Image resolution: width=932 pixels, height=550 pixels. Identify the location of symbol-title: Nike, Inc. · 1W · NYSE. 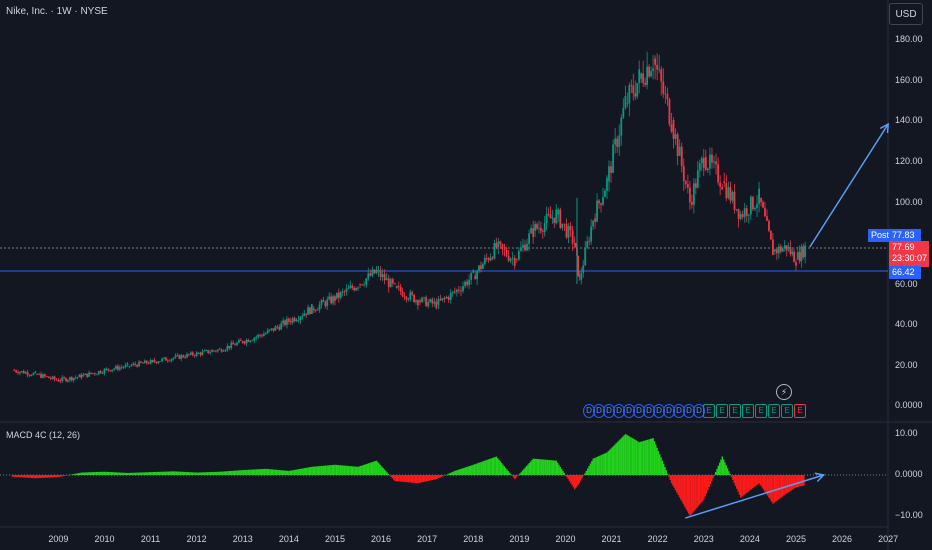
(57, 11).